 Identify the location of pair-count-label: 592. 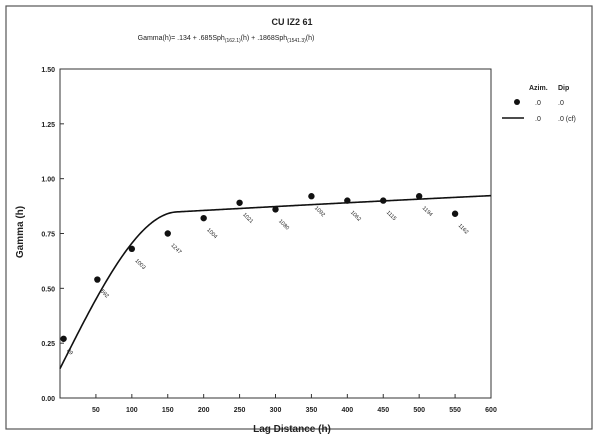
(104, 294).